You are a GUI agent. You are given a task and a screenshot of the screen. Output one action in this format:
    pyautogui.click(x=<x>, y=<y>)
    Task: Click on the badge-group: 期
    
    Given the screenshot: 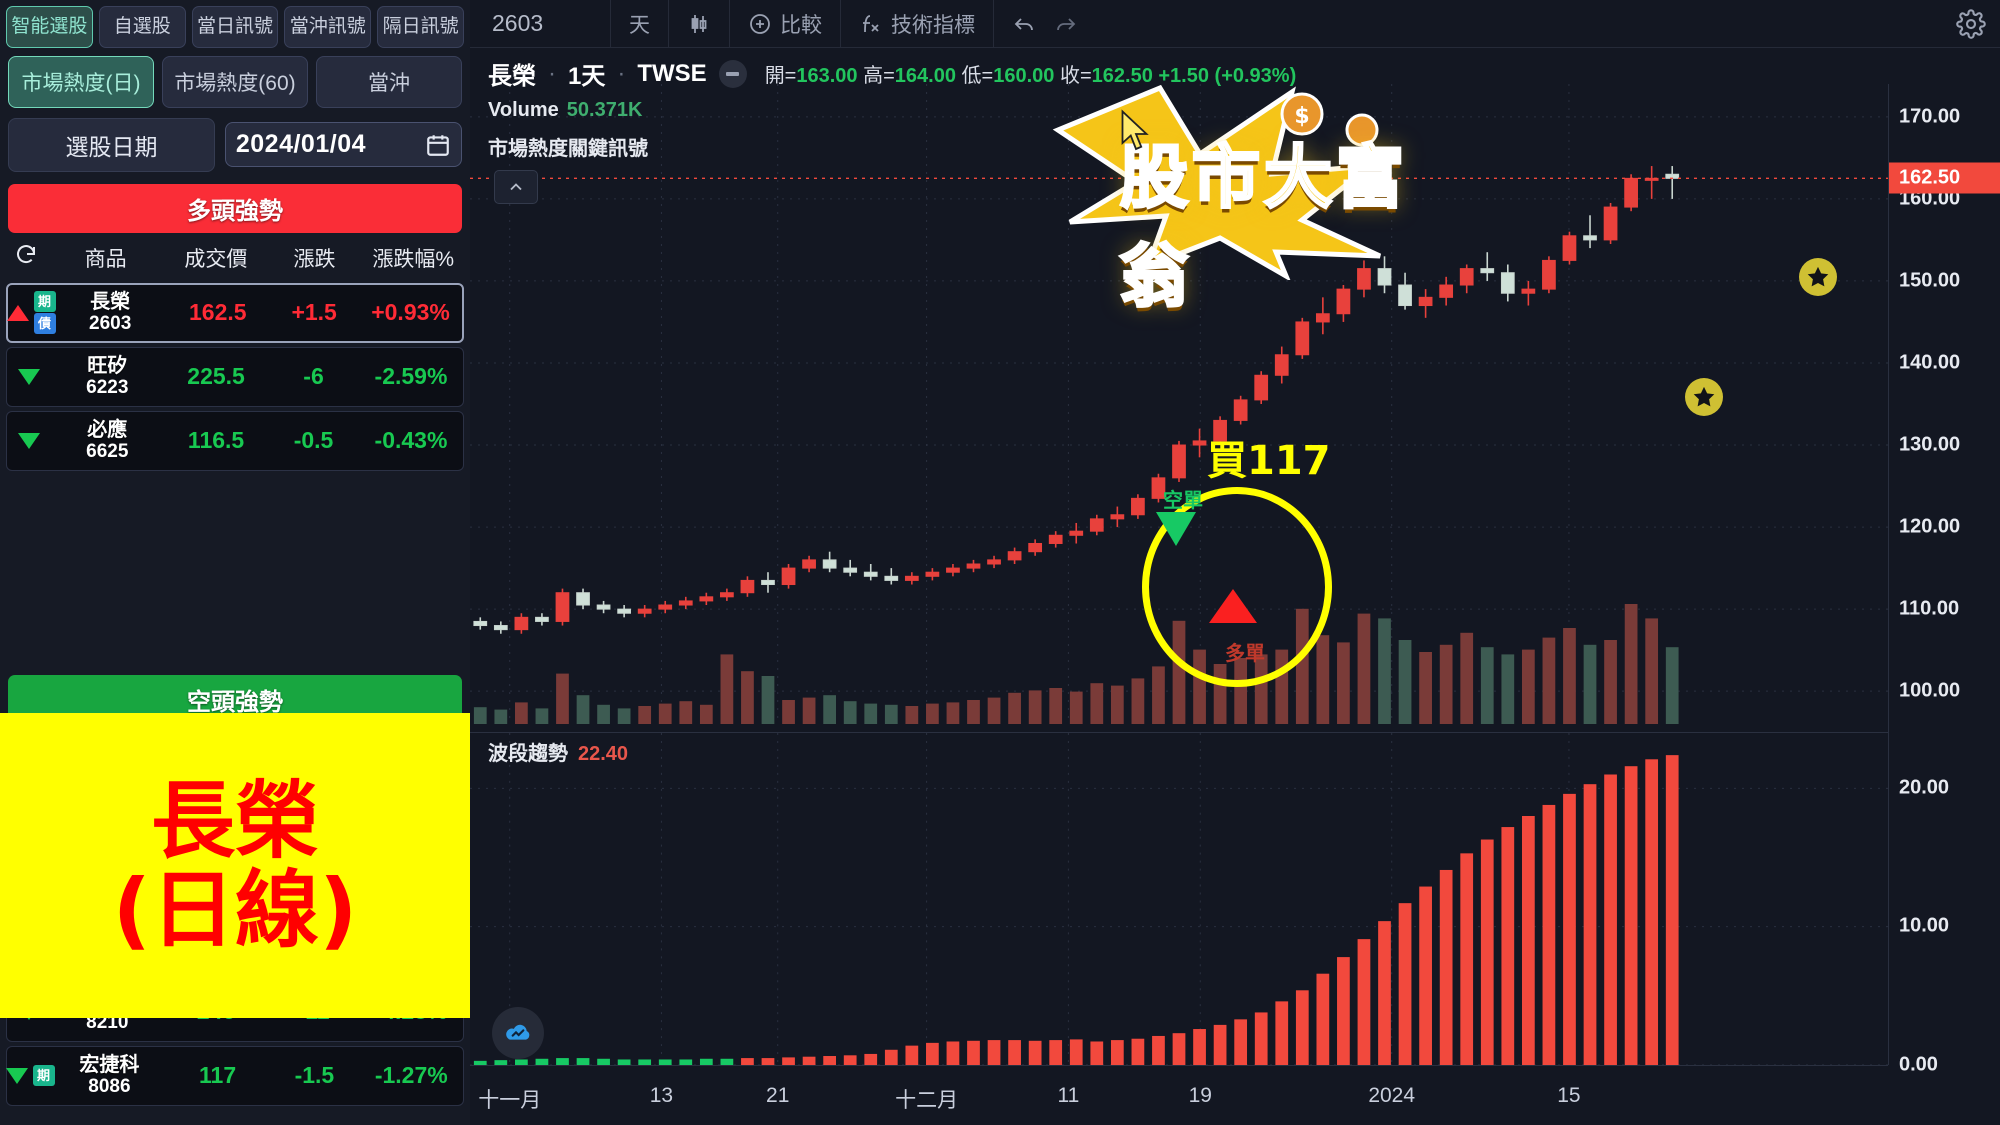 What is the action you would take?
    pyautogui.click(x=43, y=1076)
    